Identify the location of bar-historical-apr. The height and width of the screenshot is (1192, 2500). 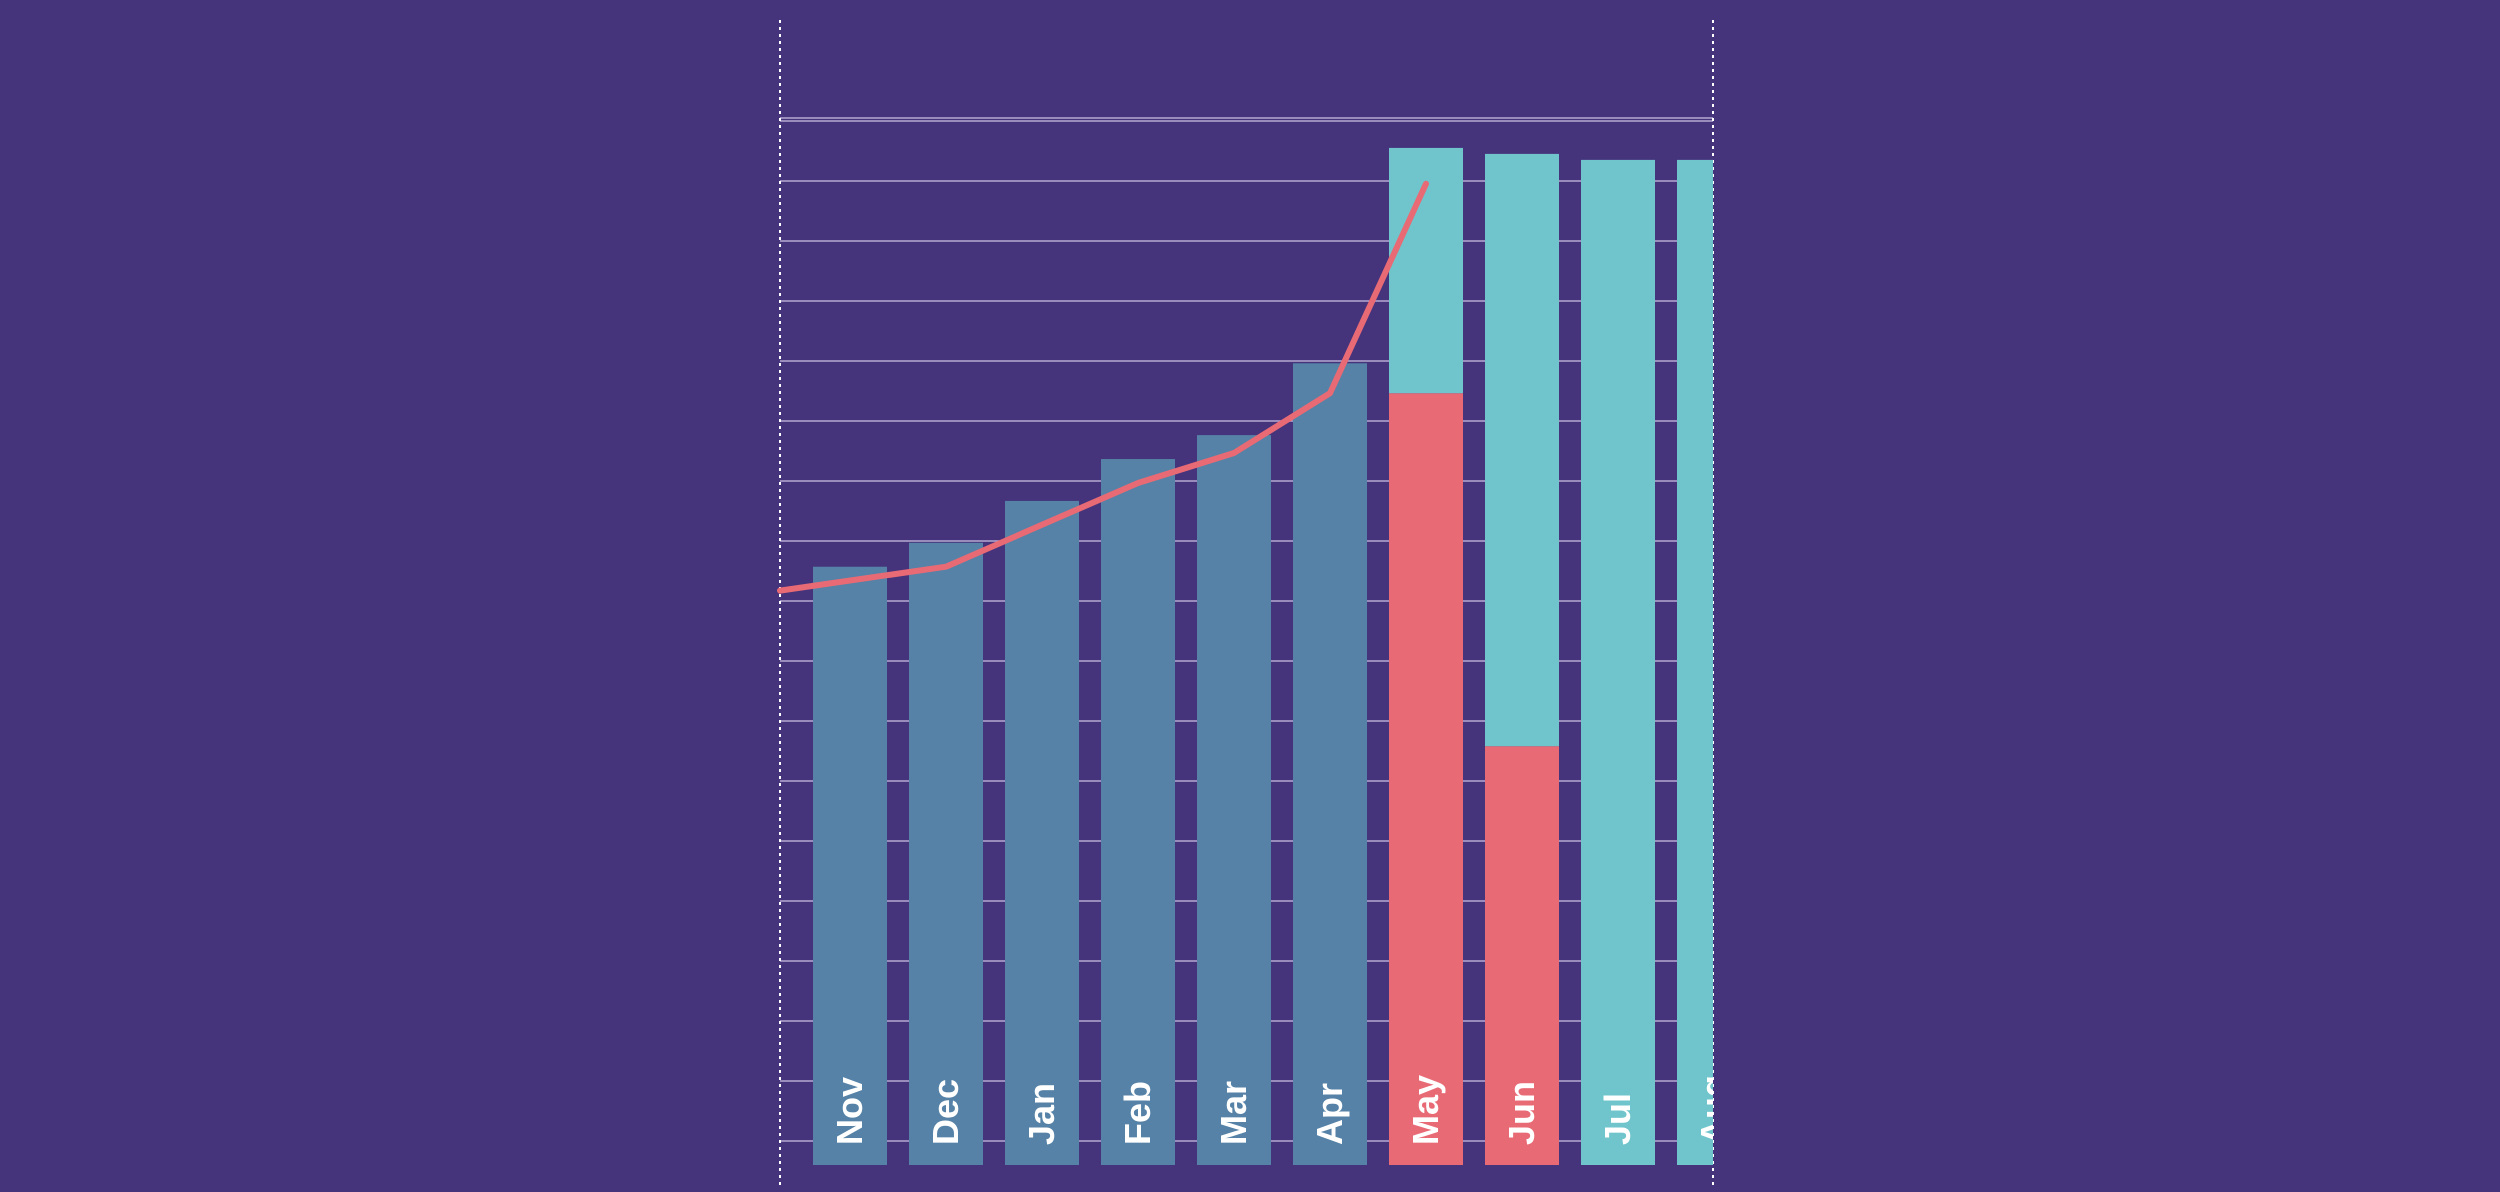
(1330, 764).